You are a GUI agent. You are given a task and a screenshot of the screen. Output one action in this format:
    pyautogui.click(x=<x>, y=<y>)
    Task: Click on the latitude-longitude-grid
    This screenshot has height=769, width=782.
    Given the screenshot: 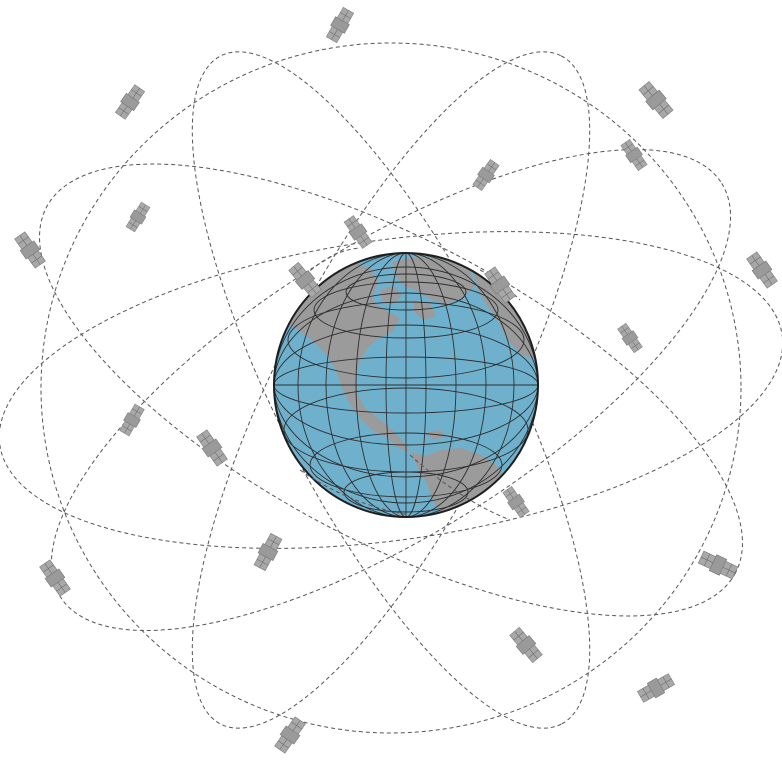 What is the action you would take?
    pyautogui.click(x=406, y=385)
    